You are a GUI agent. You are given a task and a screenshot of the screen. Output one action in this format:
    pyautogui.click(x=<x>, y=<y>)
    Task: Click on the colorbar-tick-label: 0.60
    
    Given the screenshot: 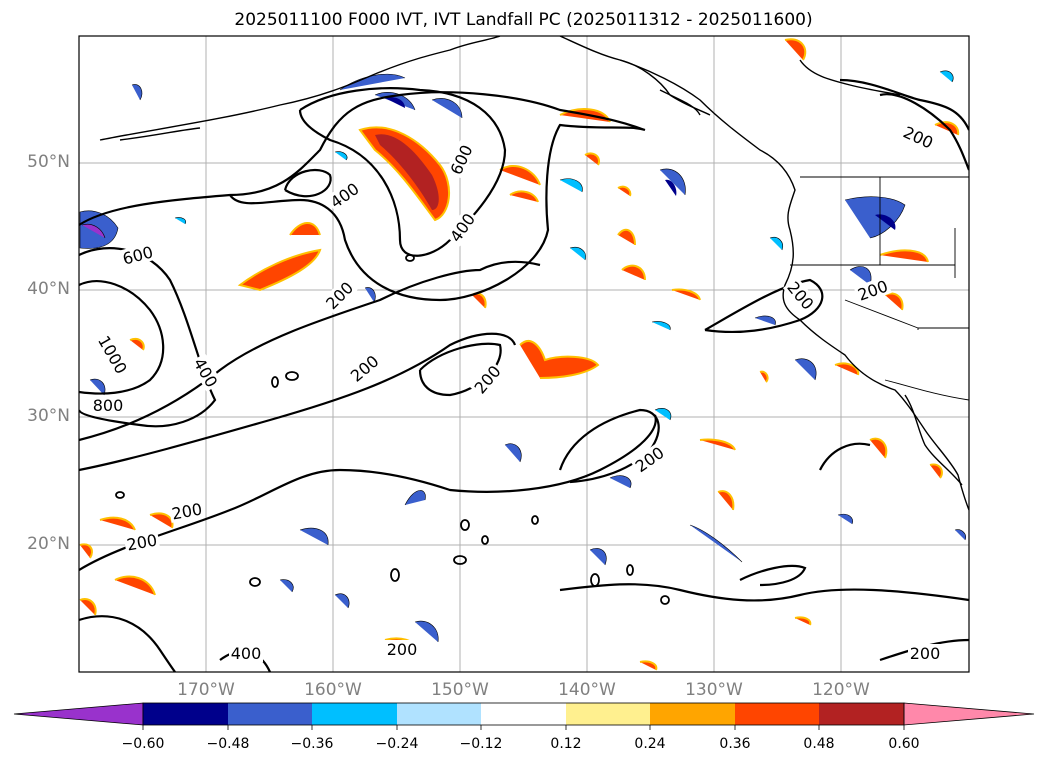 What is the action you would take?
    pyautogui.click(x=904, y=744)
    